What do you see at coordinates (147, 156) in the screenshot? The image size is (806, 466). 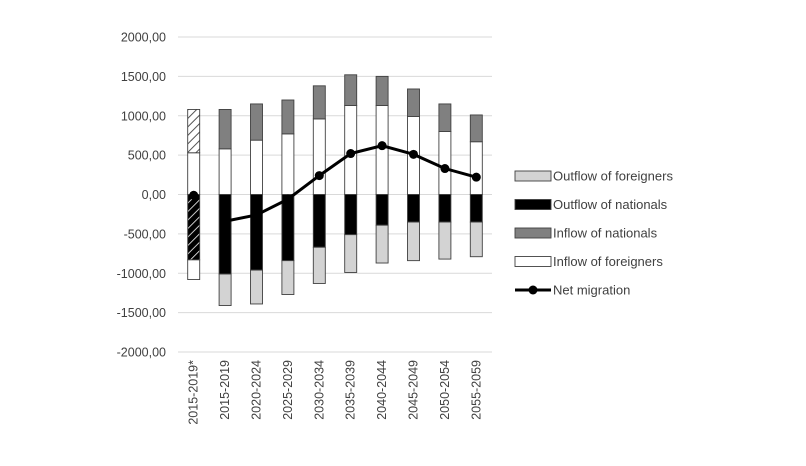 I see `y-tick-label: 500,00` at bounding box center [147, 156].